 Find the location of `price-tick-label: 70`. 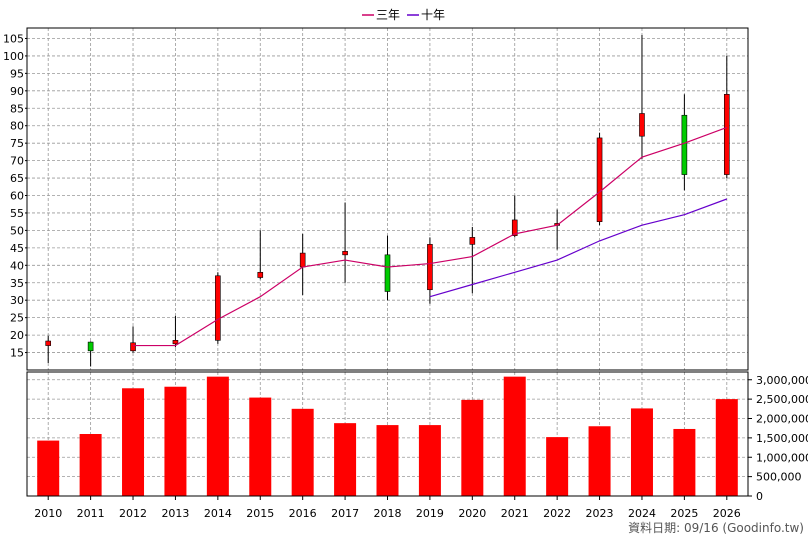

price-tick-label: 70 is located at coordinates (17, 161).